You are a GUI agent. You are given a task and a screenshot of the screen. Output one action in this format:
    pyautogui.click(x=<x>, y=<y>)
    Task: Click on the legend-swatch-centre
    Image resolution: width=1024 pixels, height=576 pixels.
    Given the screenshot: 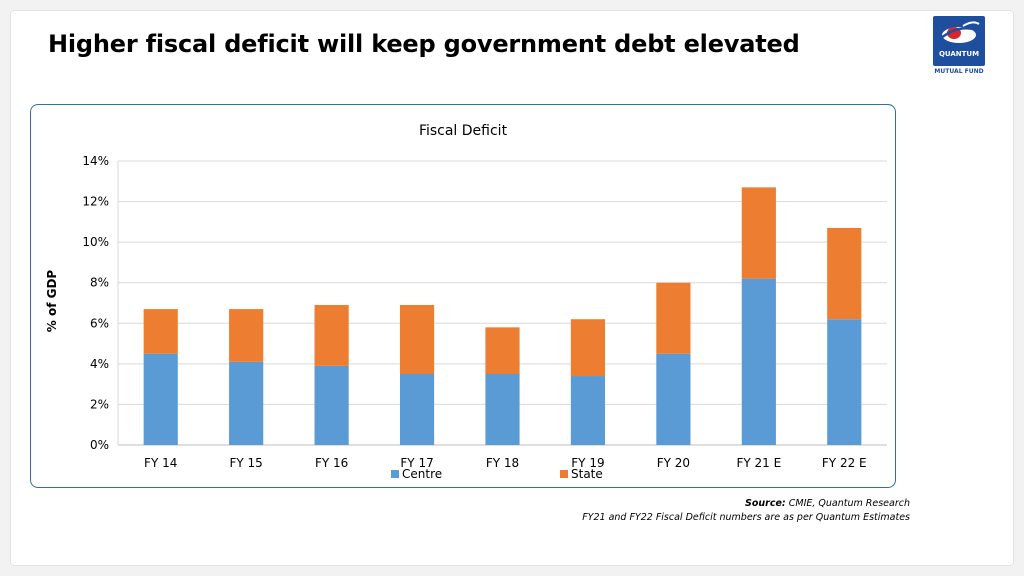 What is the action you would take?
    pyautogui.click(x=395, y=474)
    